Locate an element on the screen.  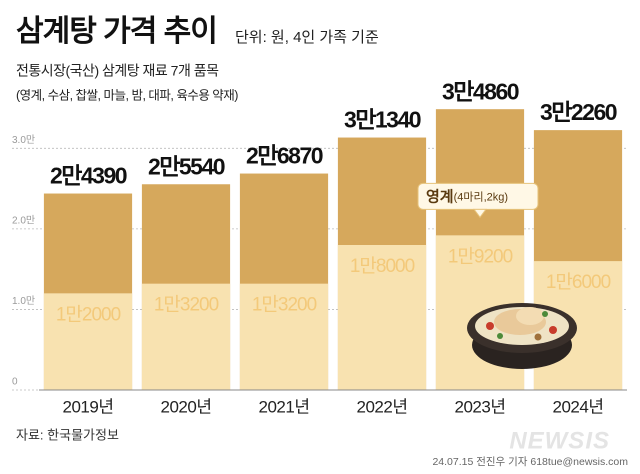
value-label: 3만2260 is located at coordinates (578, 112).